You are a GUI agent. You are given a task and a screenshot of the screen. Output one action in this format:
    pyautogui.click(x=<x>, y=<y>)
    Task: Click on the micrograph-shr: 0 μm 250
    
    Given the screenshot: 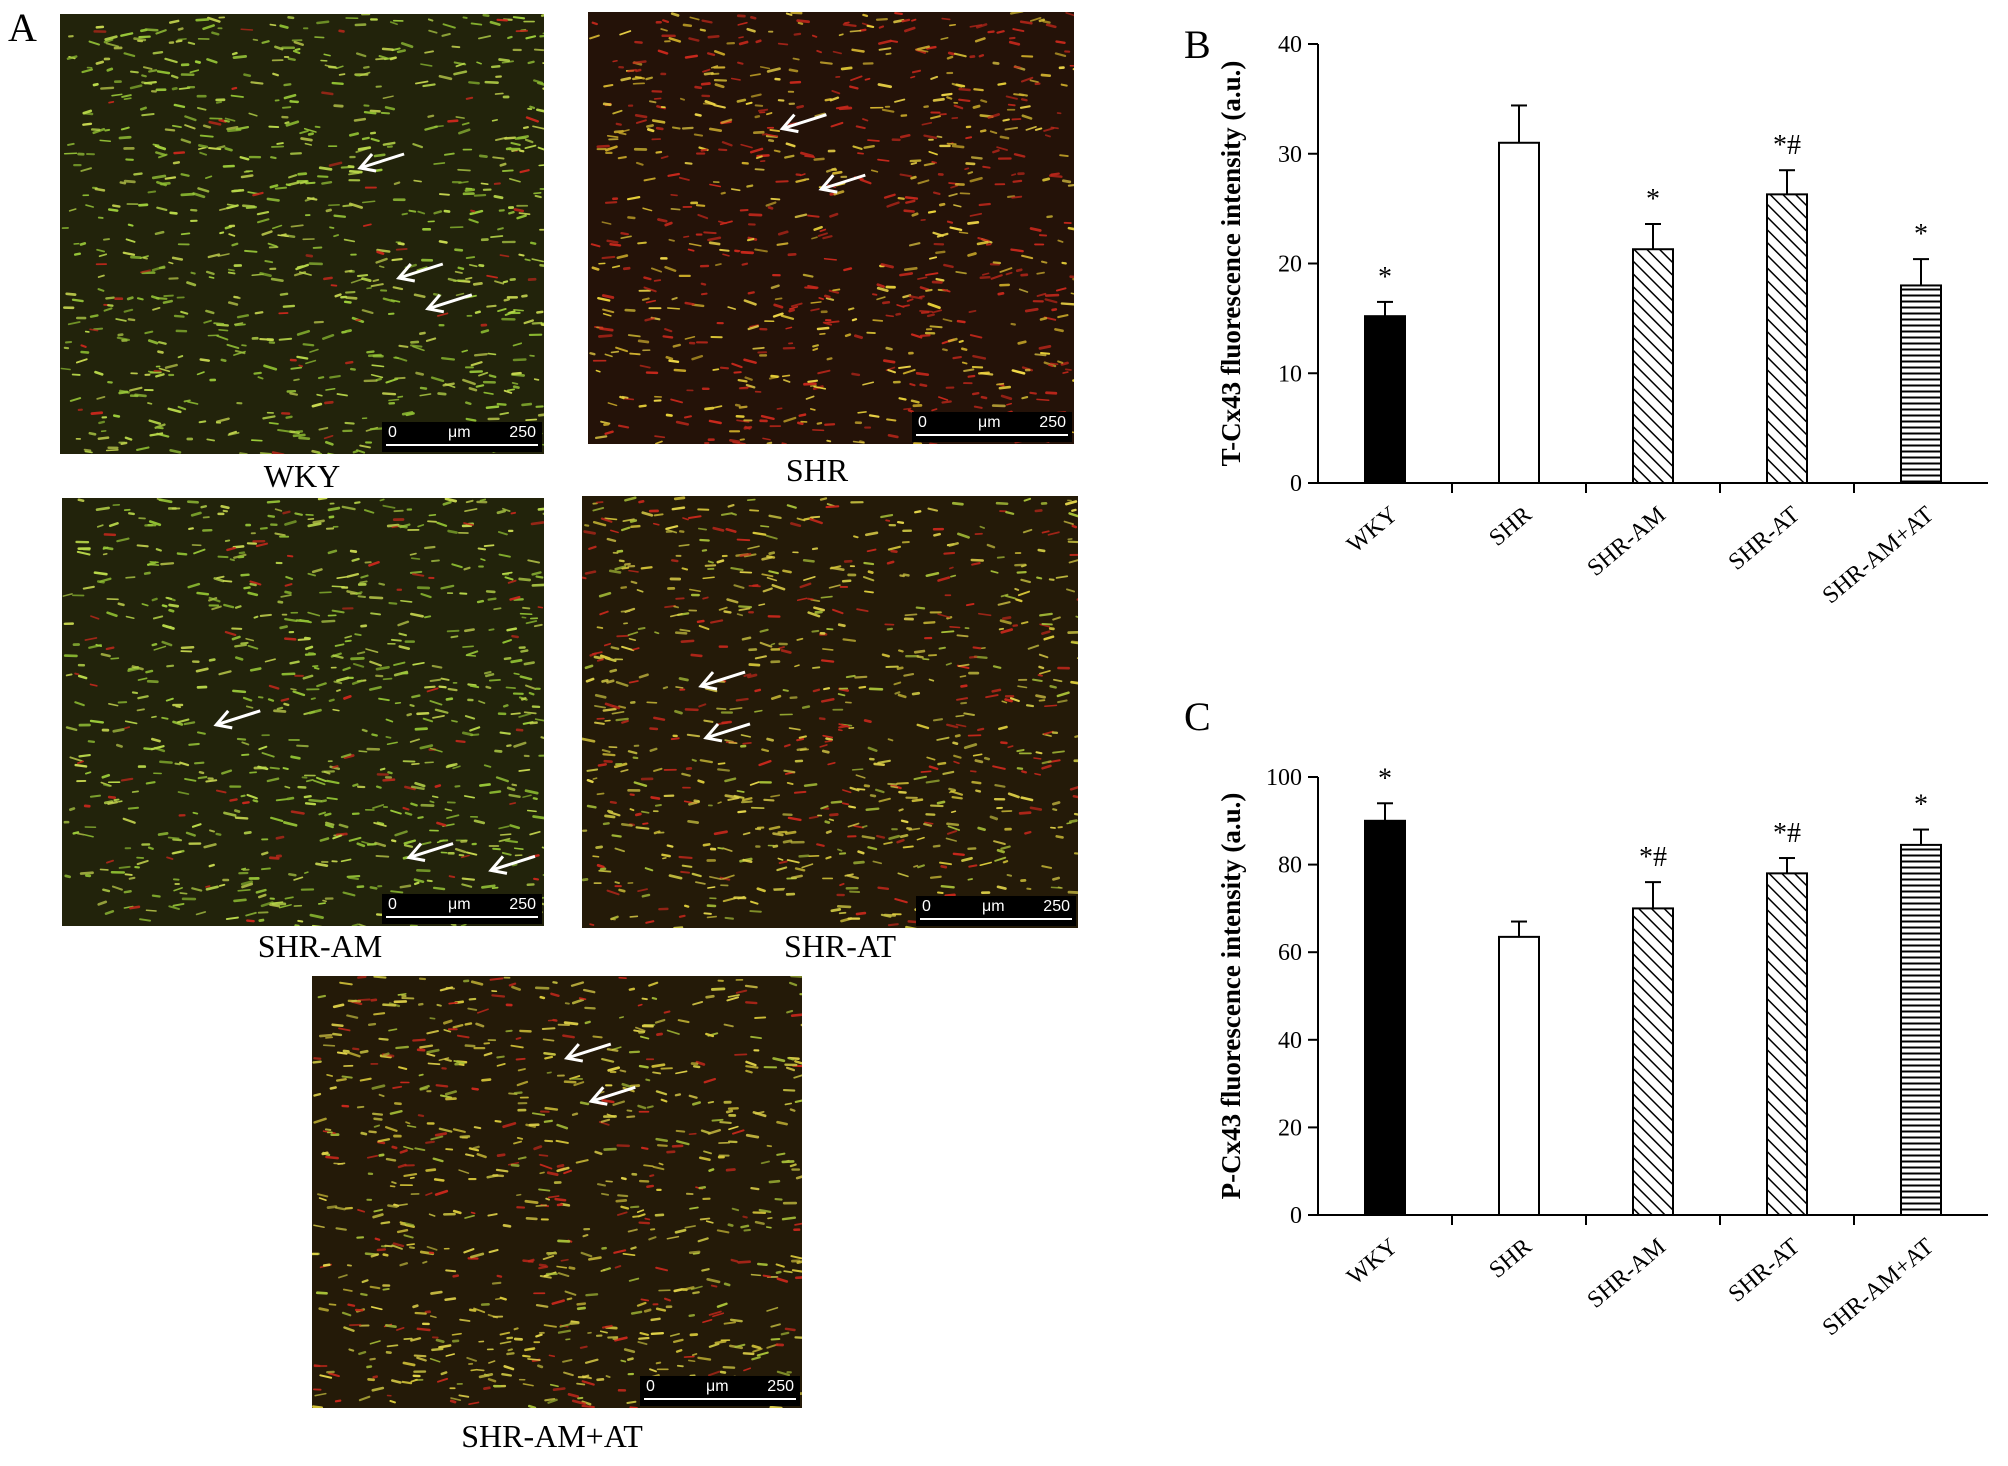 What is the action you would take?
    pyautogui.click(x=831, y=228)
    